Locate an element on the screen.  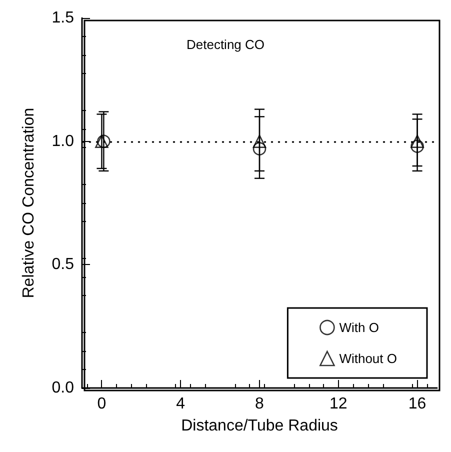
x-tick-label: 4 is located at coordinates (181, 404).